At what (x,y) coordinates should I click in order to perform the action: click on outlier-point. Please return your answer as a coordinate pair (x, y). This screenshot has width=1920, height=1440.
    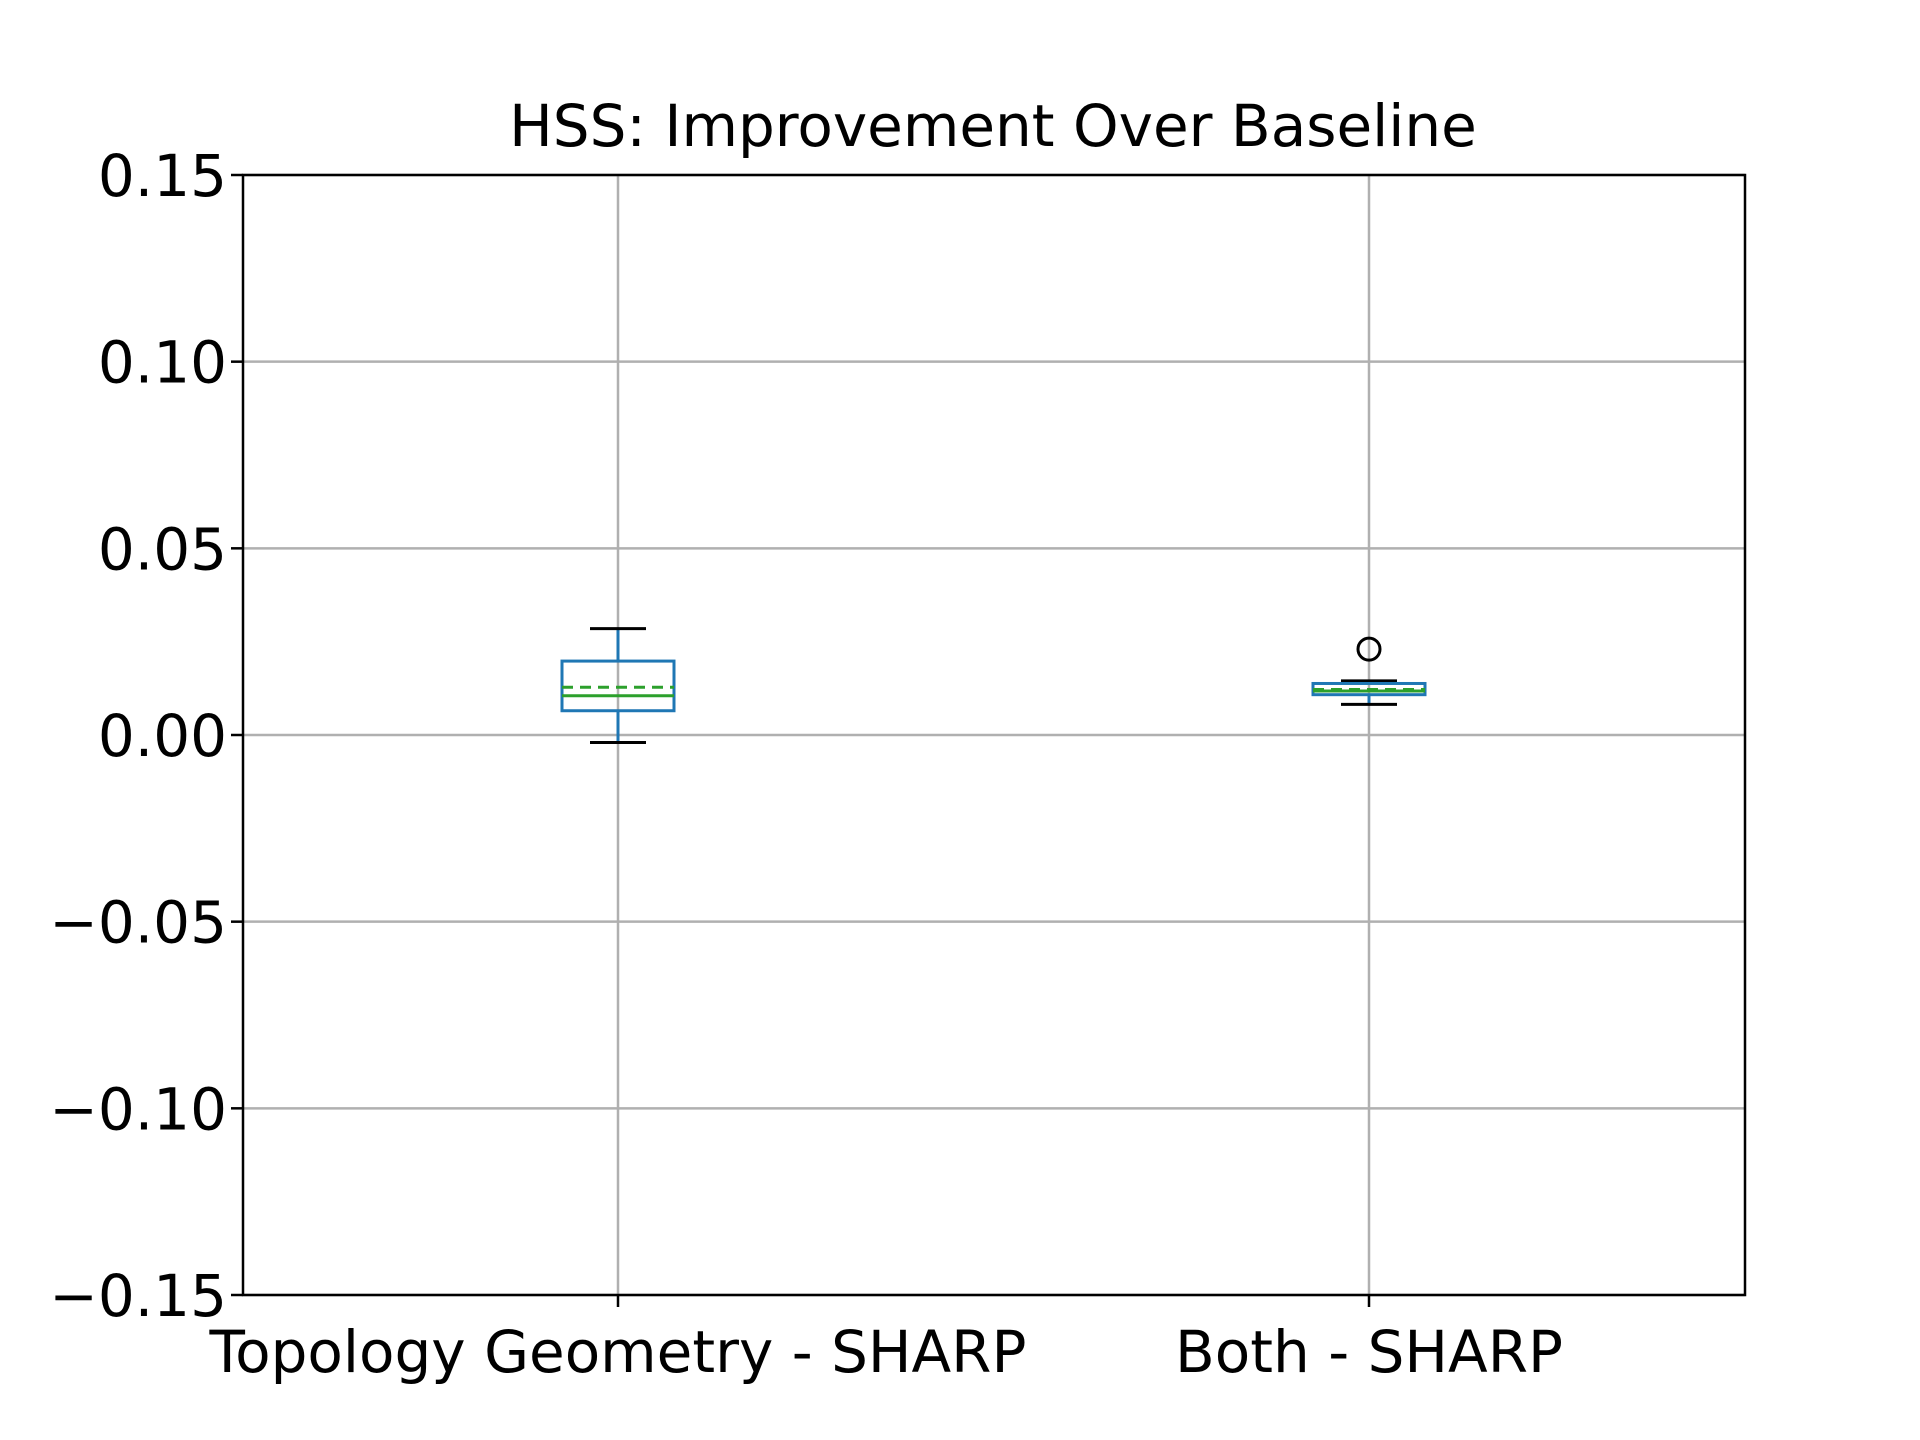
    Looking at the image, I should click on (1369, 649).